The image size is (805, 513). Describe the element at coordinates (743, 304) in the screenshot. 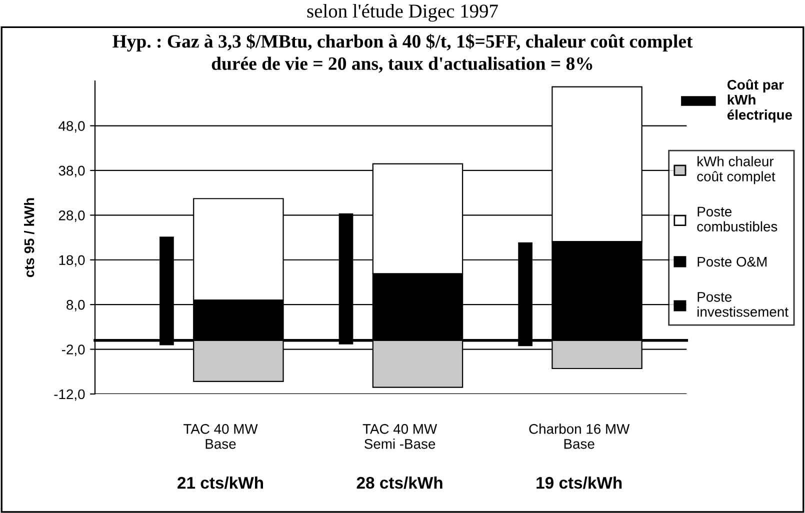

I see `legend-label: Poste investissement` at that location.